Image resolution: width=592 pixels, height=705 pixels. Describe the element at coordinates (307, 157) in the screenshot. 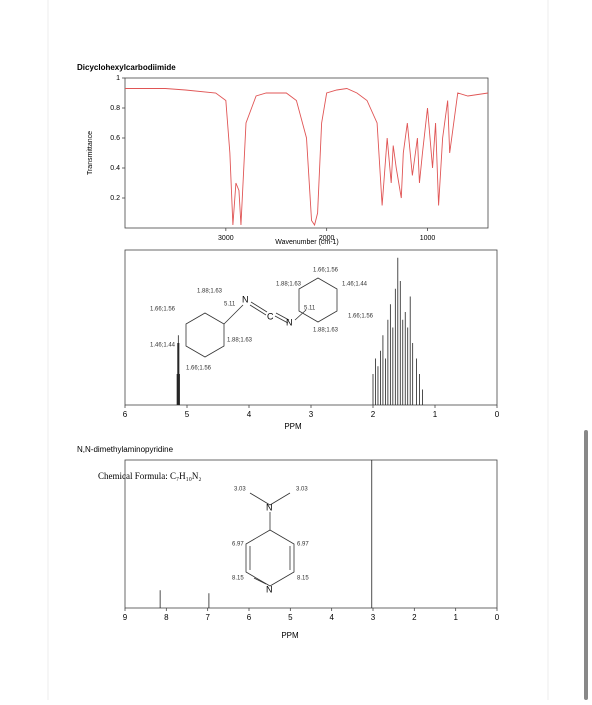

I see `spectrum-line` at that location.